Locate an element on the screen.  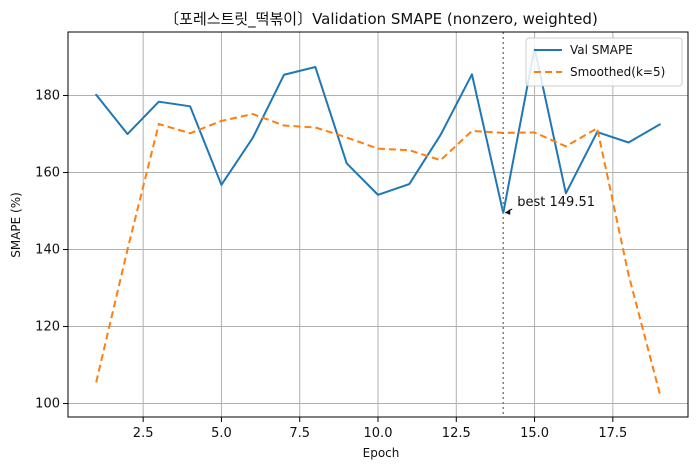
y-tick-label: 160 is located at coordinates (47, 173).